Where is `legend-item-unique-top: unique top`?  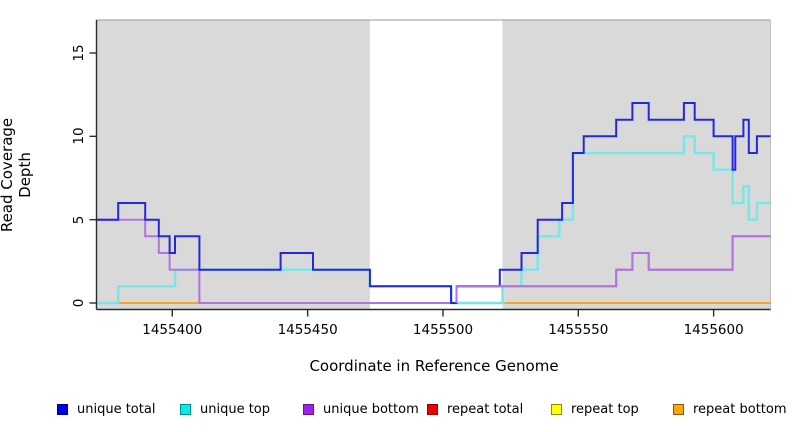 legend-item-unique-top: unique top is located at coordinates (225, 409).